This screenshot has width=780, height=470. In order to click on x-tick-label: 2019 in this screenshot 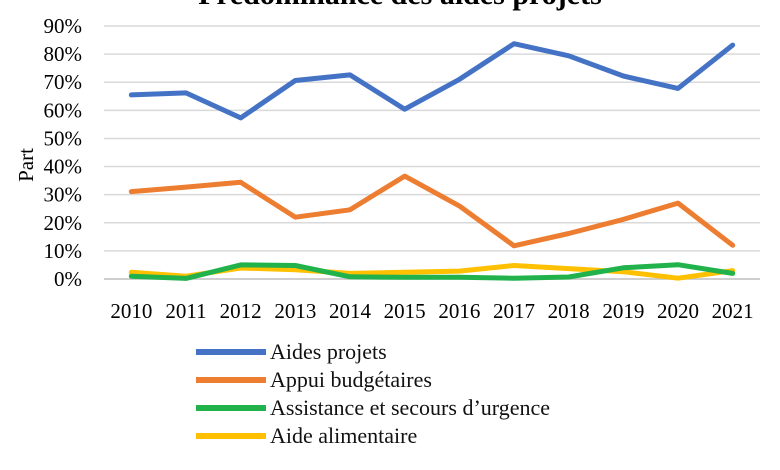, I will do `click(623, 311)`.